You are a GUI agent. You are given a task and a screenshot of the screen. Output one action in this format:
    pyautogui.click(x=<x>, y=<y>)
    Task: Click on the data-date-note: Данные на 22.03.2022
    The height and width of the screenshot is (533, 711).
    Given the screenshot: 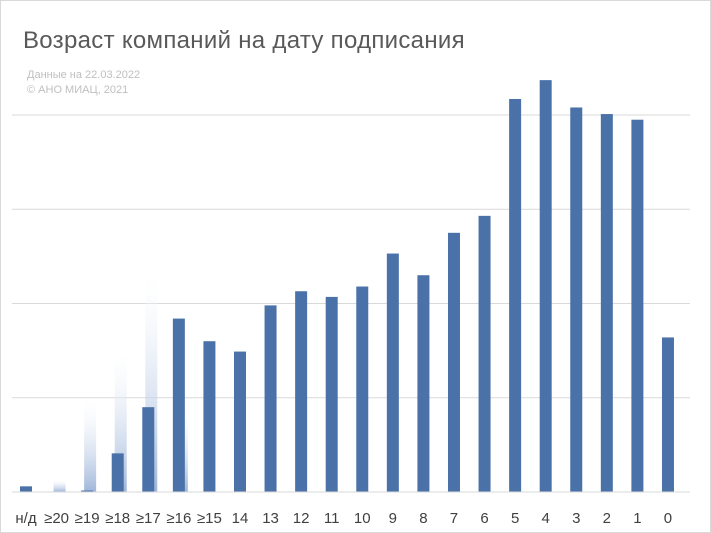 What is the action you would take?
    pyautogui.click(x=84, y=75)
    